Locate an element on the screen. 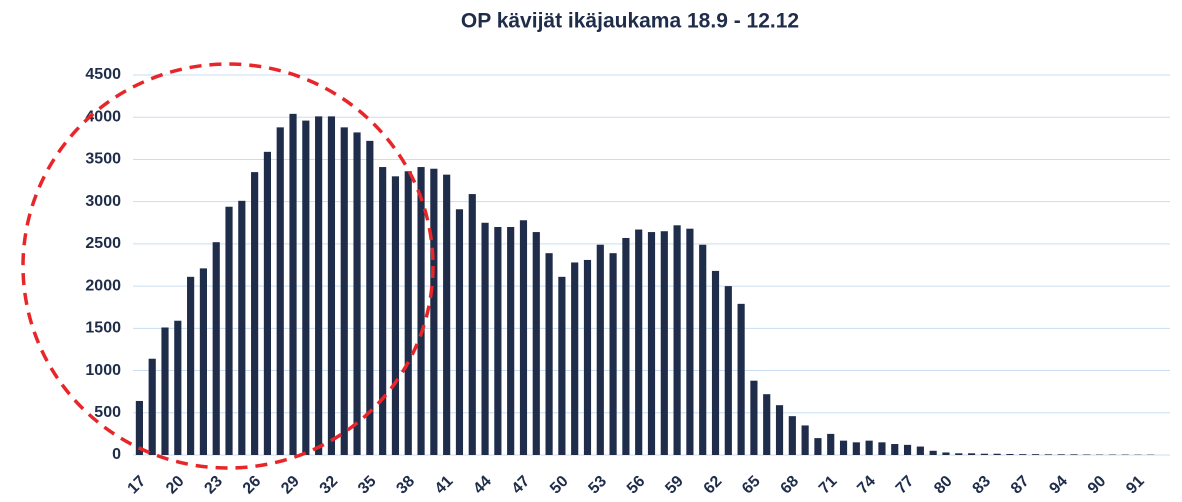 This screenshot has height=502, width=1182. x-tick-label: 32 is located at coordinates (329, 485).